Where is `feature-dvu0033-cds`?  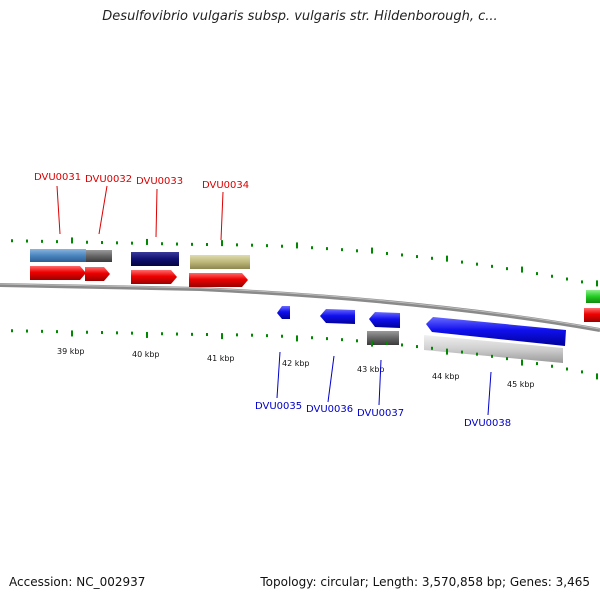 feature-dvu0033-cds is located at coordinates (155, 259).